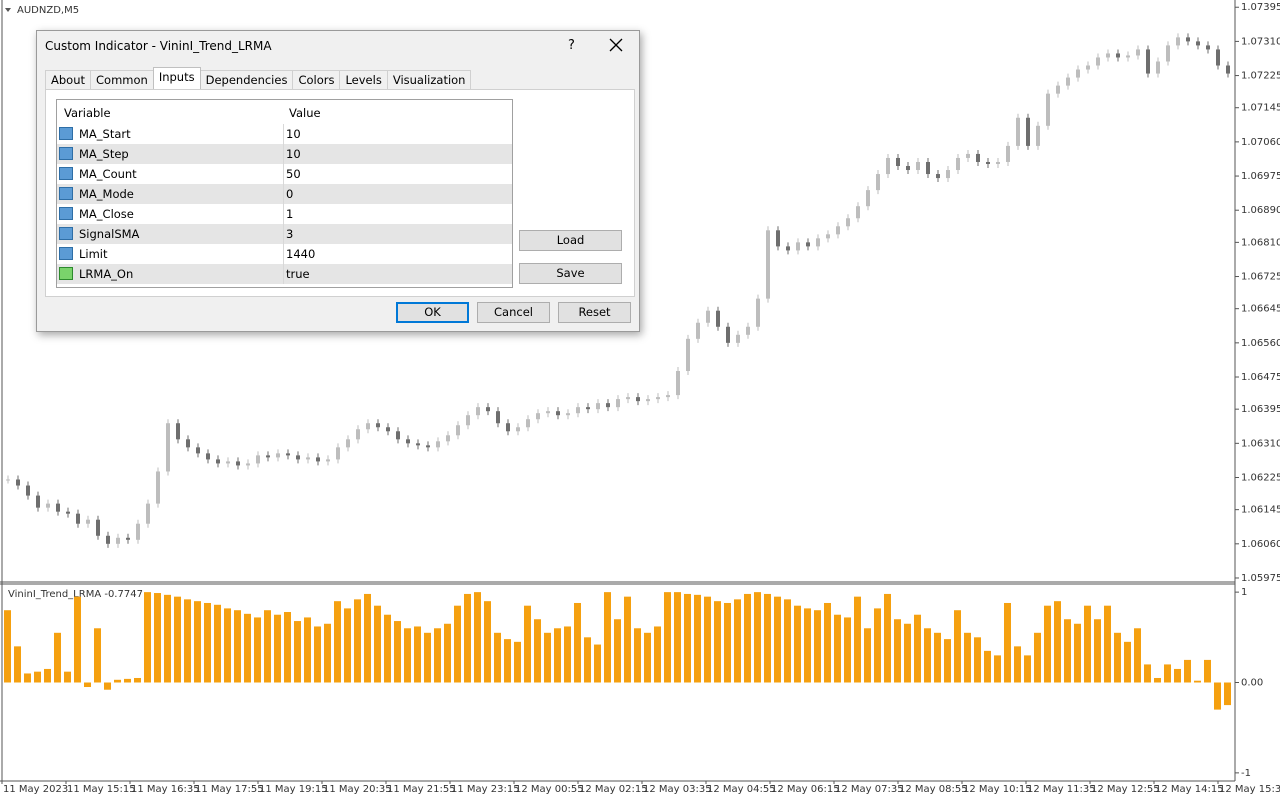  Describe the element at coordinates (290, 194) in the screenshot. I see `value-cell: 0` at that location.